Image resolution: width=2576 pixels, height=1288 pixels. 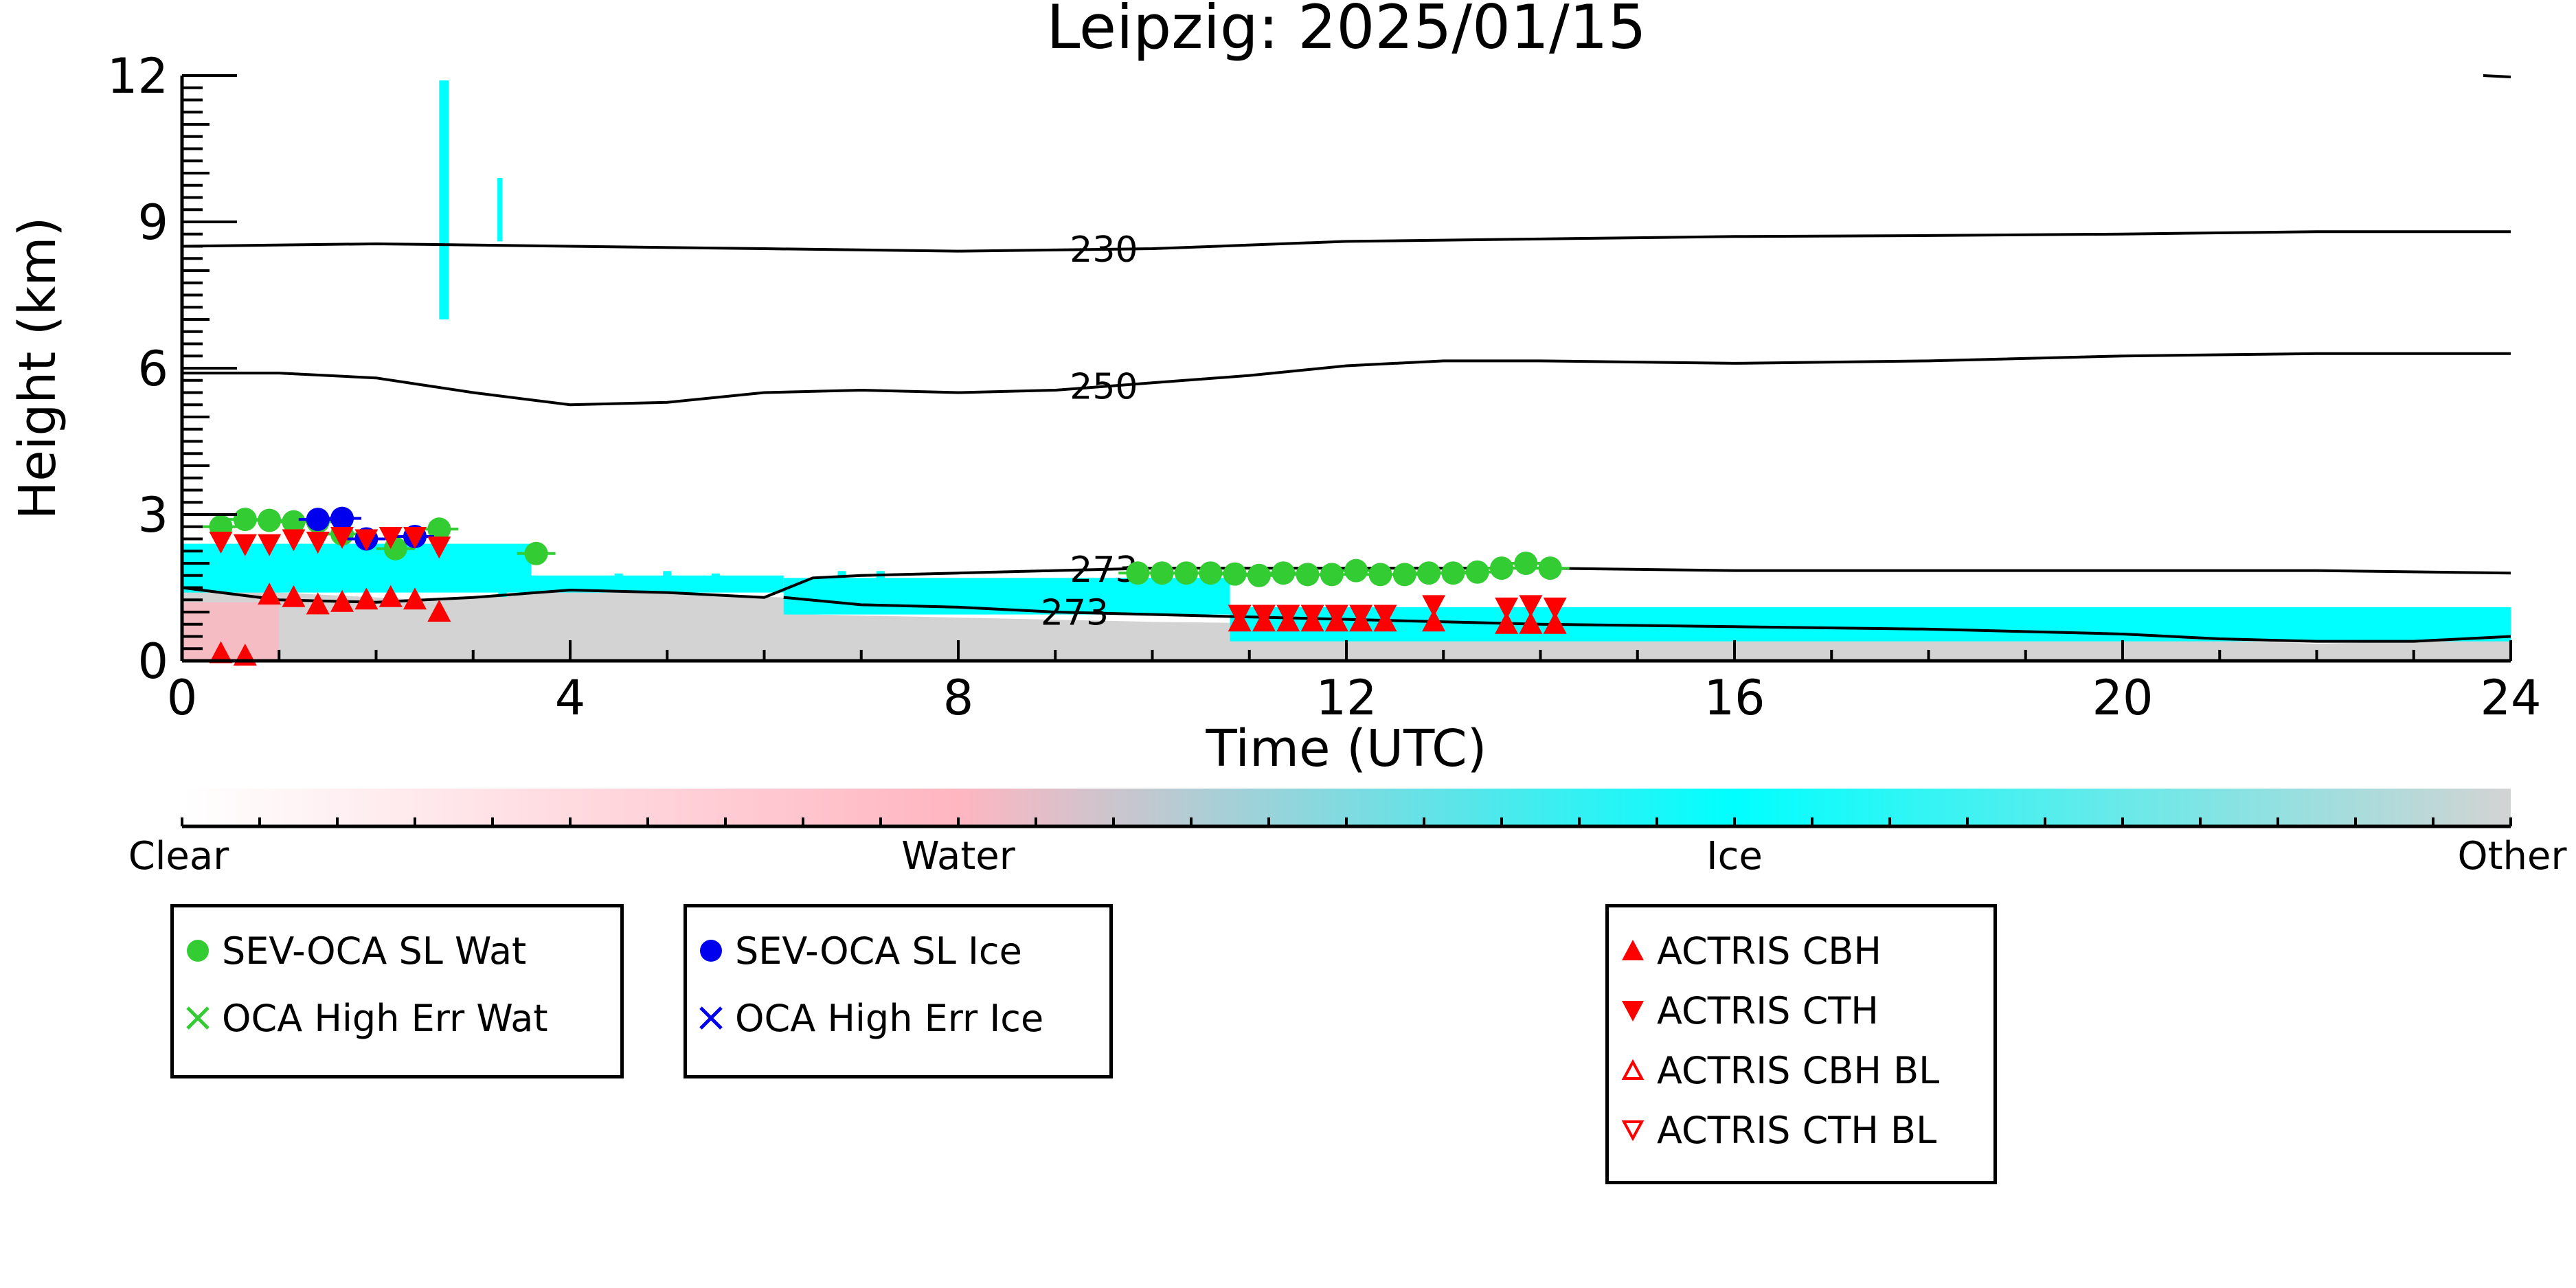 I want to click on legend-label: SEV-OCA SL Ice, so click(x=878, y=951).